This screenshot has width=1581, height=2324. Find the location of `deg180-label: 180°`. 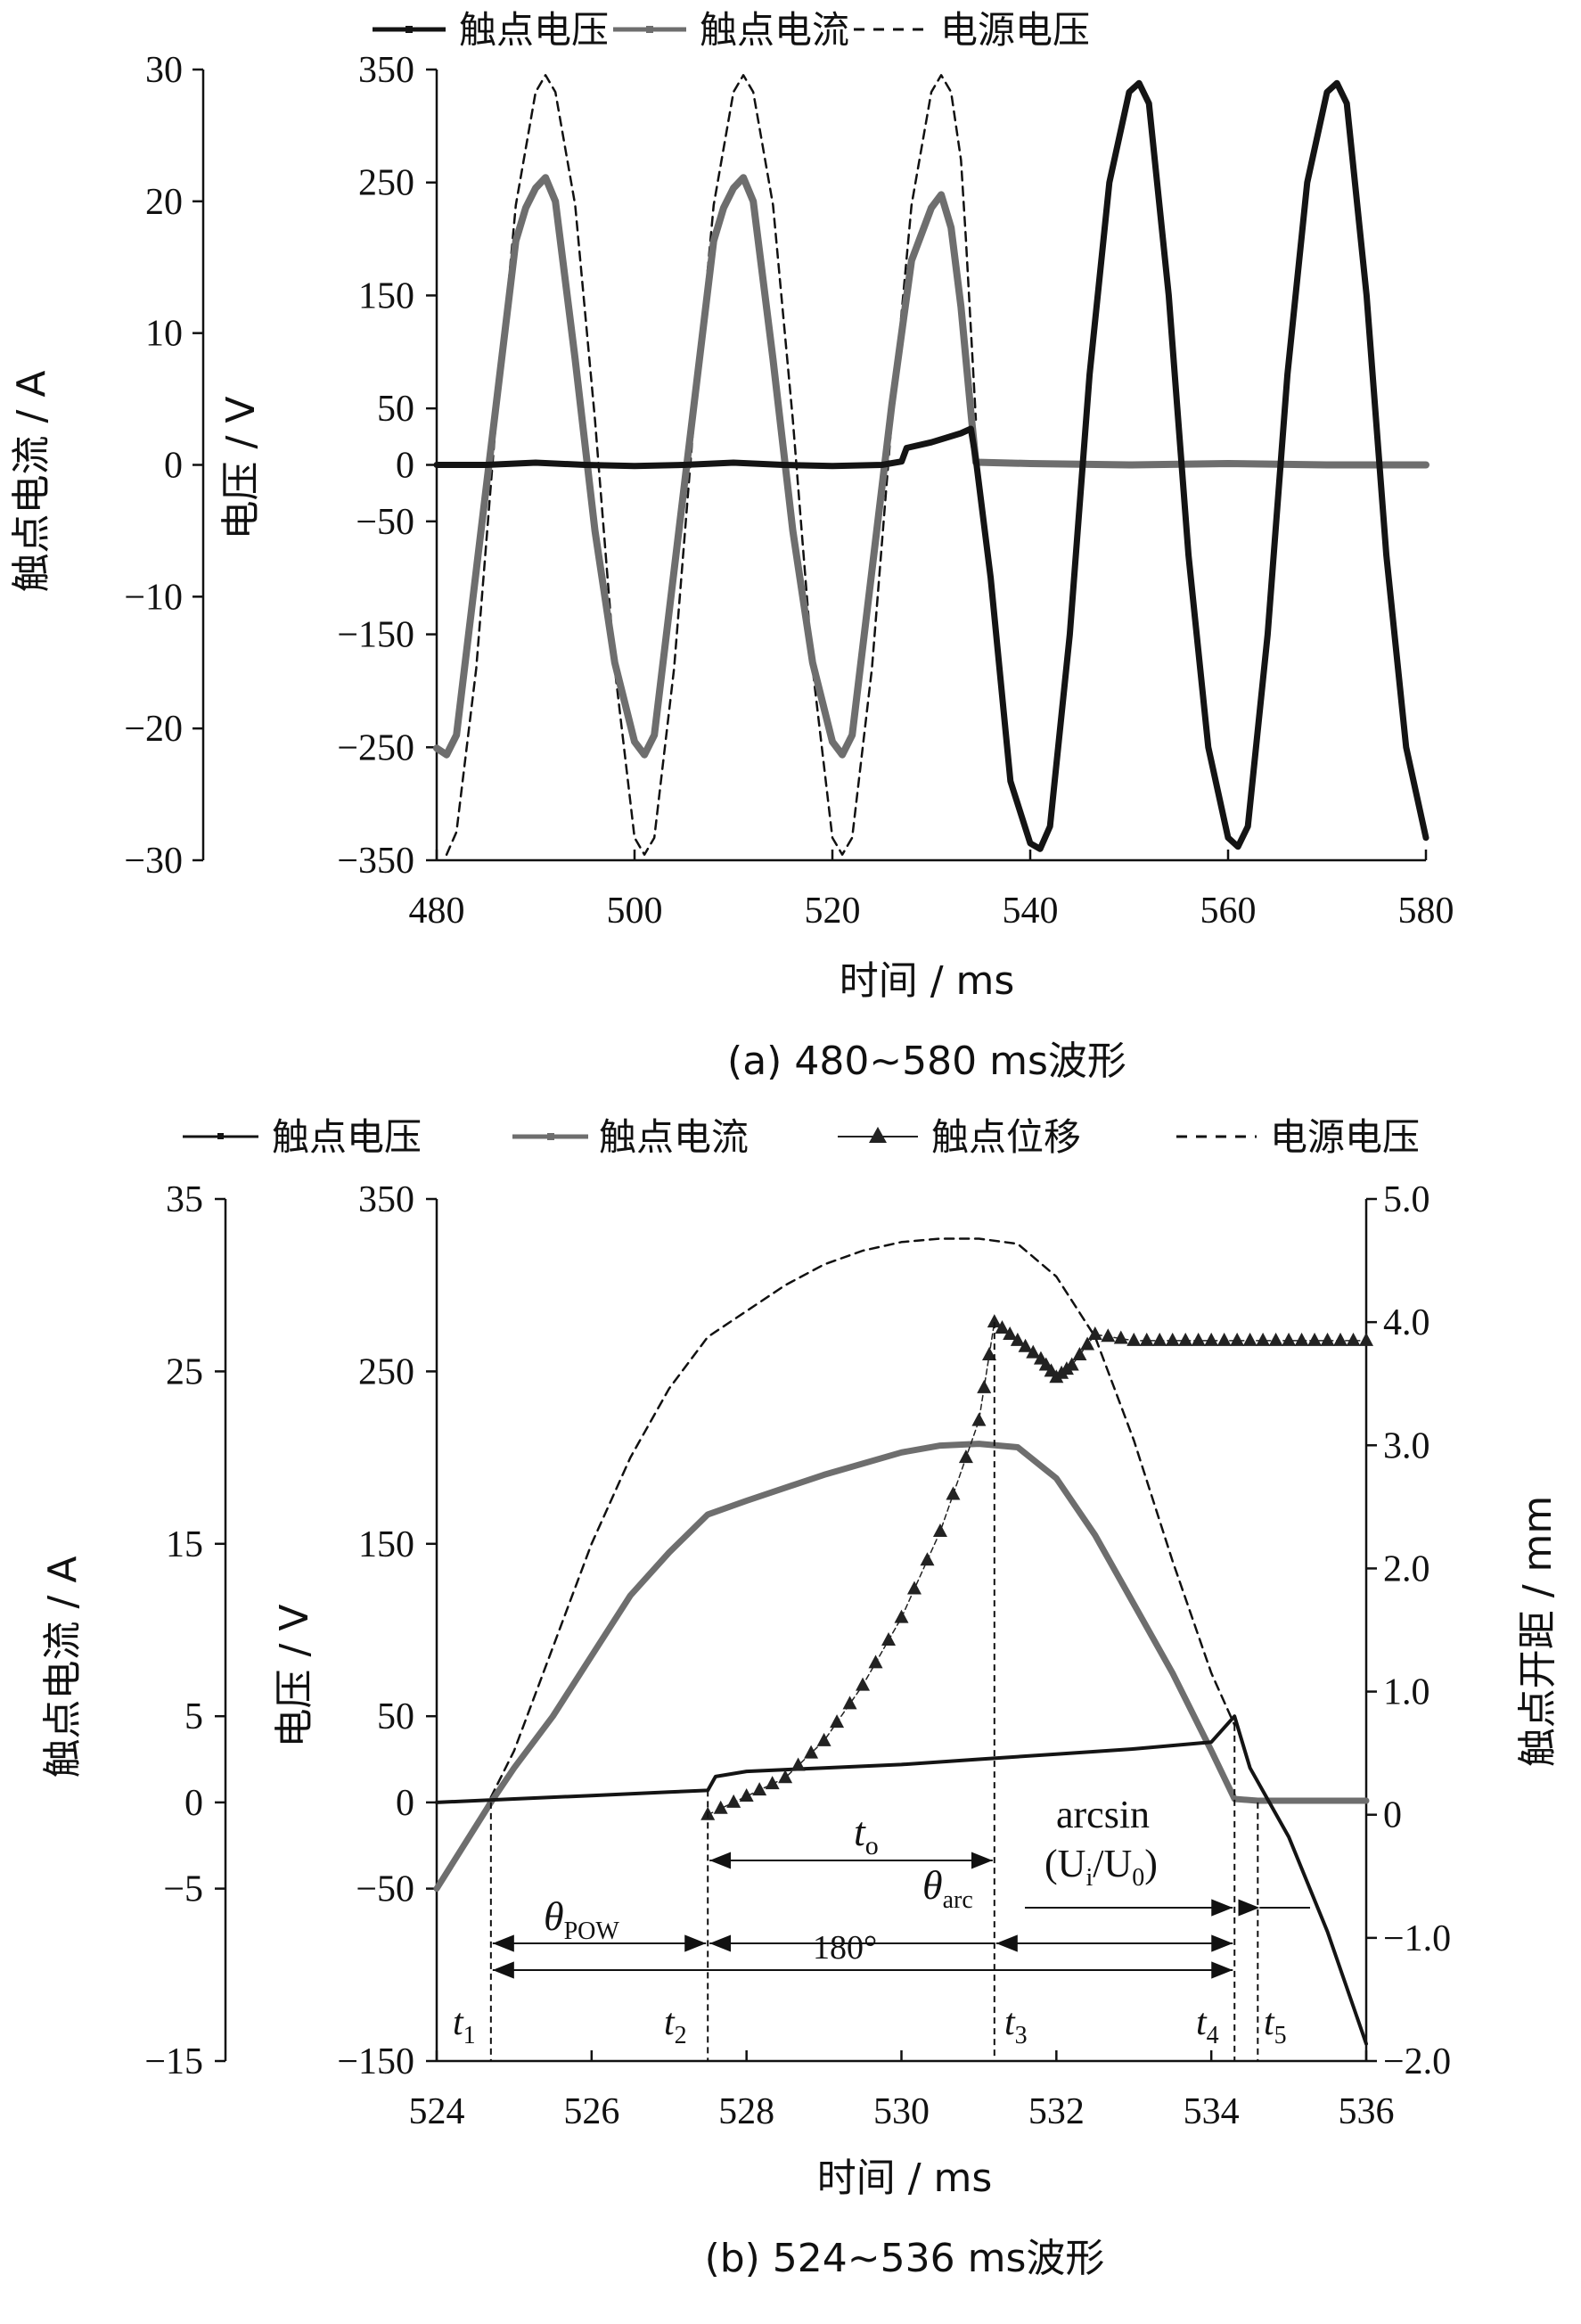

deg180-label: 180° is located at coordinates (845, 1948).